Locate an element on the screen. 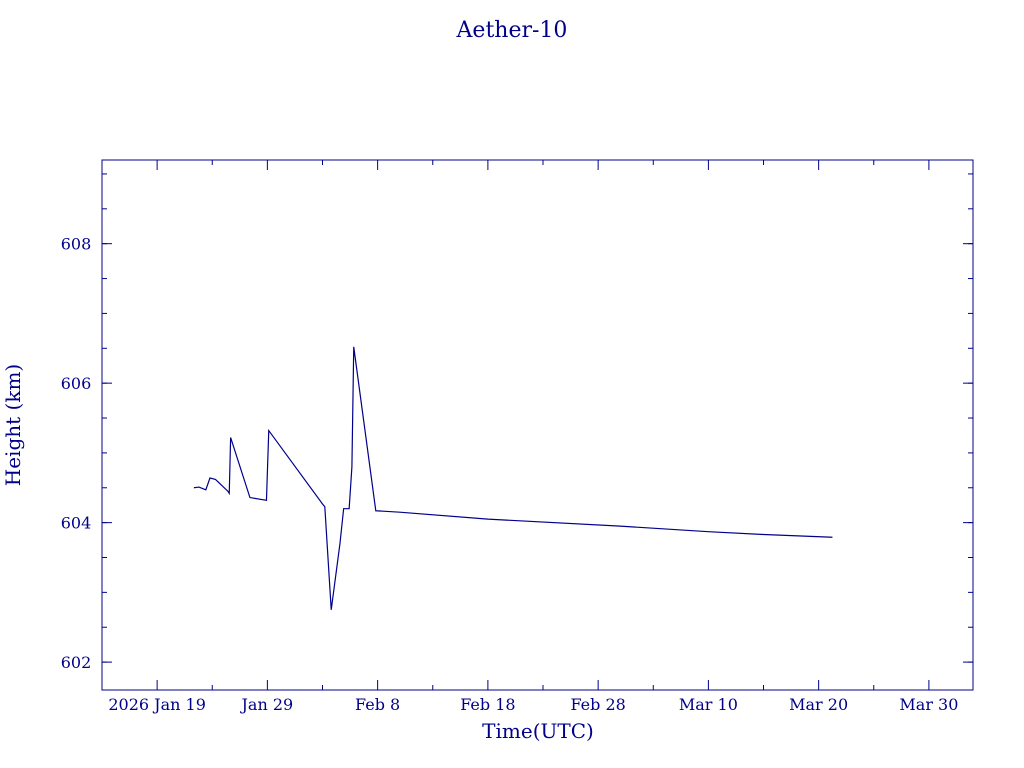 This screenshot has height=768, width=1024. x-tick-label: 2026 Jan 19 is located at coordinates (157, 704).